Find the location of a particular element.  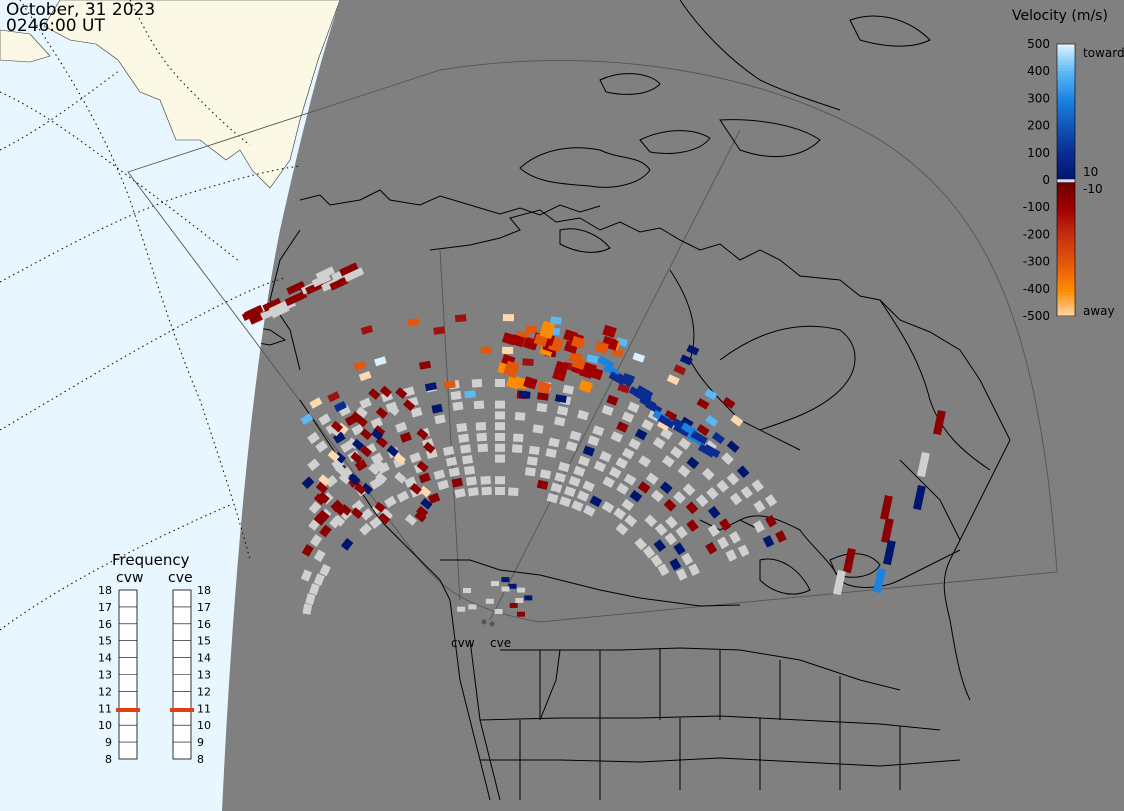

colorbar-tick-label: 400 is located at coordinates (1038, 71).